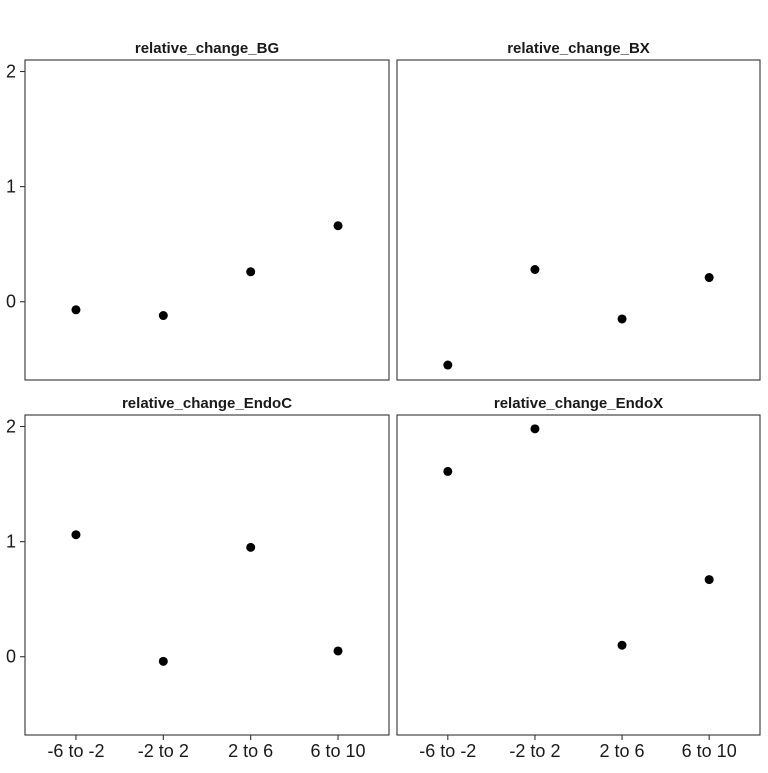 This screenshot has width=768, height=773. I want to click on panel-title: relative_change_BG, so click(207, 48).